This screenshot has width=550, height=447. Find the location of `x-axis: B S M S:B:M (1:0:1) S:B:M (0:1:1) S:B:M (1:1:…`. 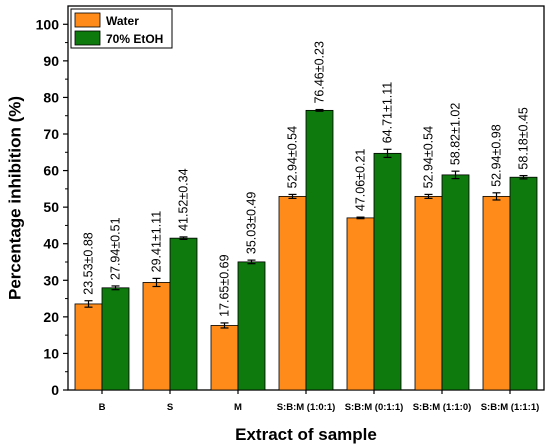

x-axis: B S M S:B:M (1:0:1) S:B:M (0:1:1) S:B:M (1:1:… is located at coordinates (319, 401).